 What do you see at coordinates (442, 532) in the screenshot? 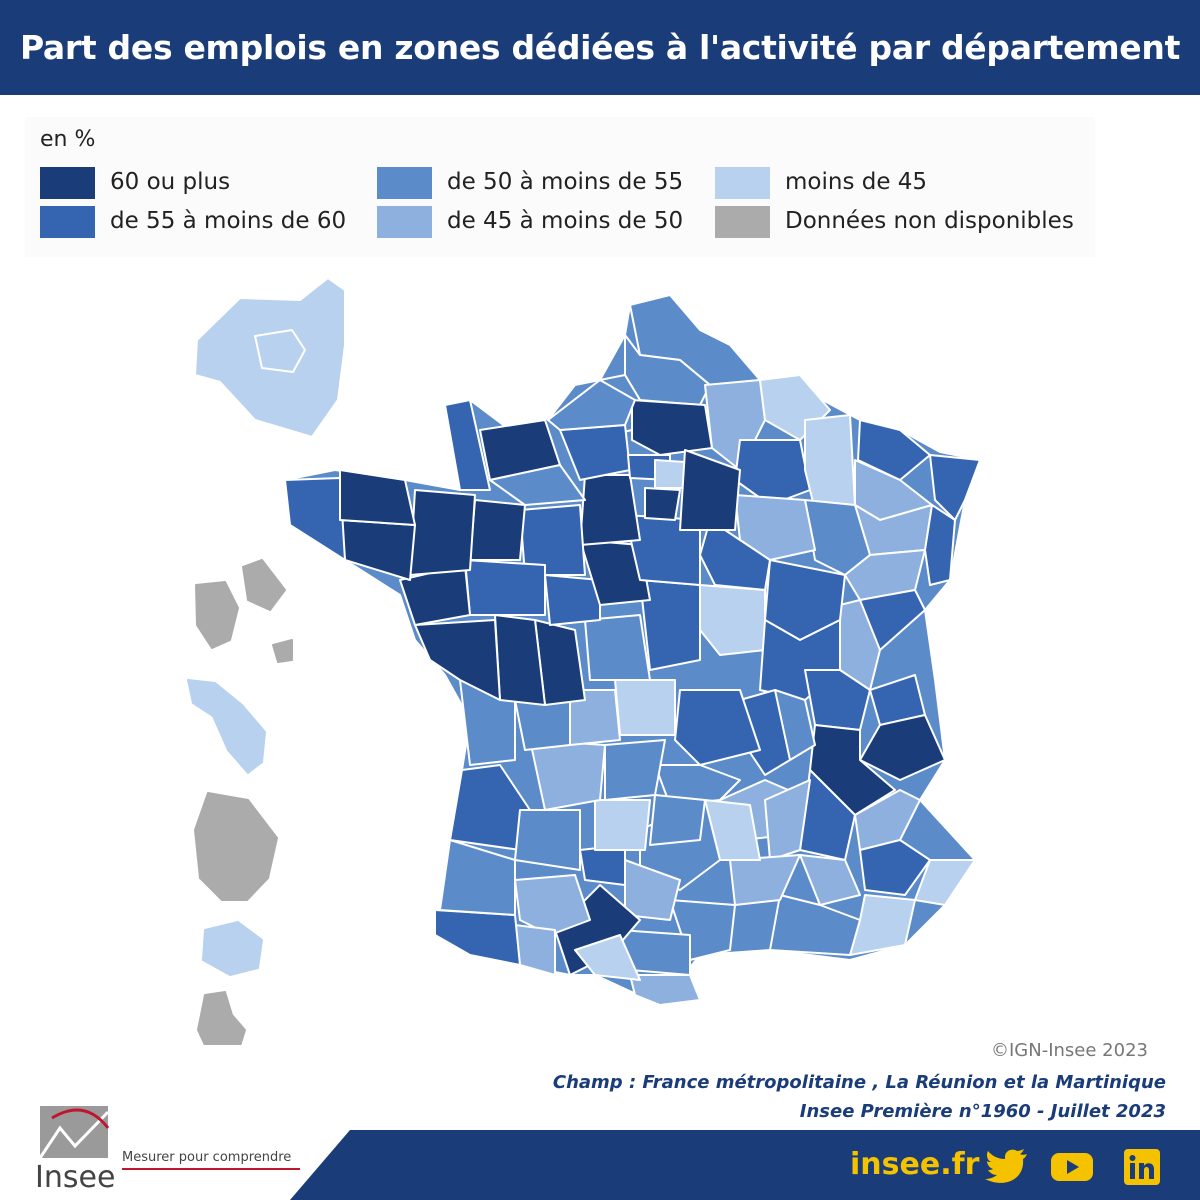
I see `dept-ille-et-vilaine` at bounding box center [442, 532].